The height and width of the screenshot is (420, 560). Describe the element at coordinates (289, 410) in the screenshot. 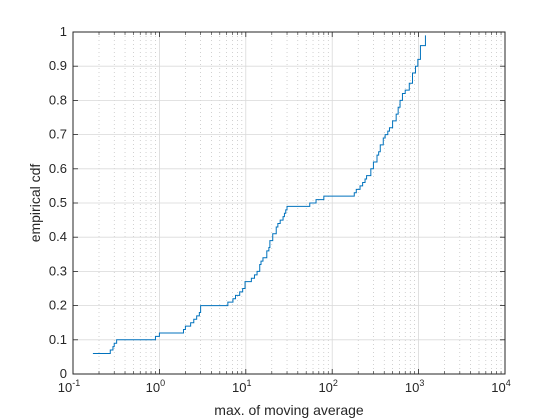

I see `x-axis-label: max. of moving average` at that location.